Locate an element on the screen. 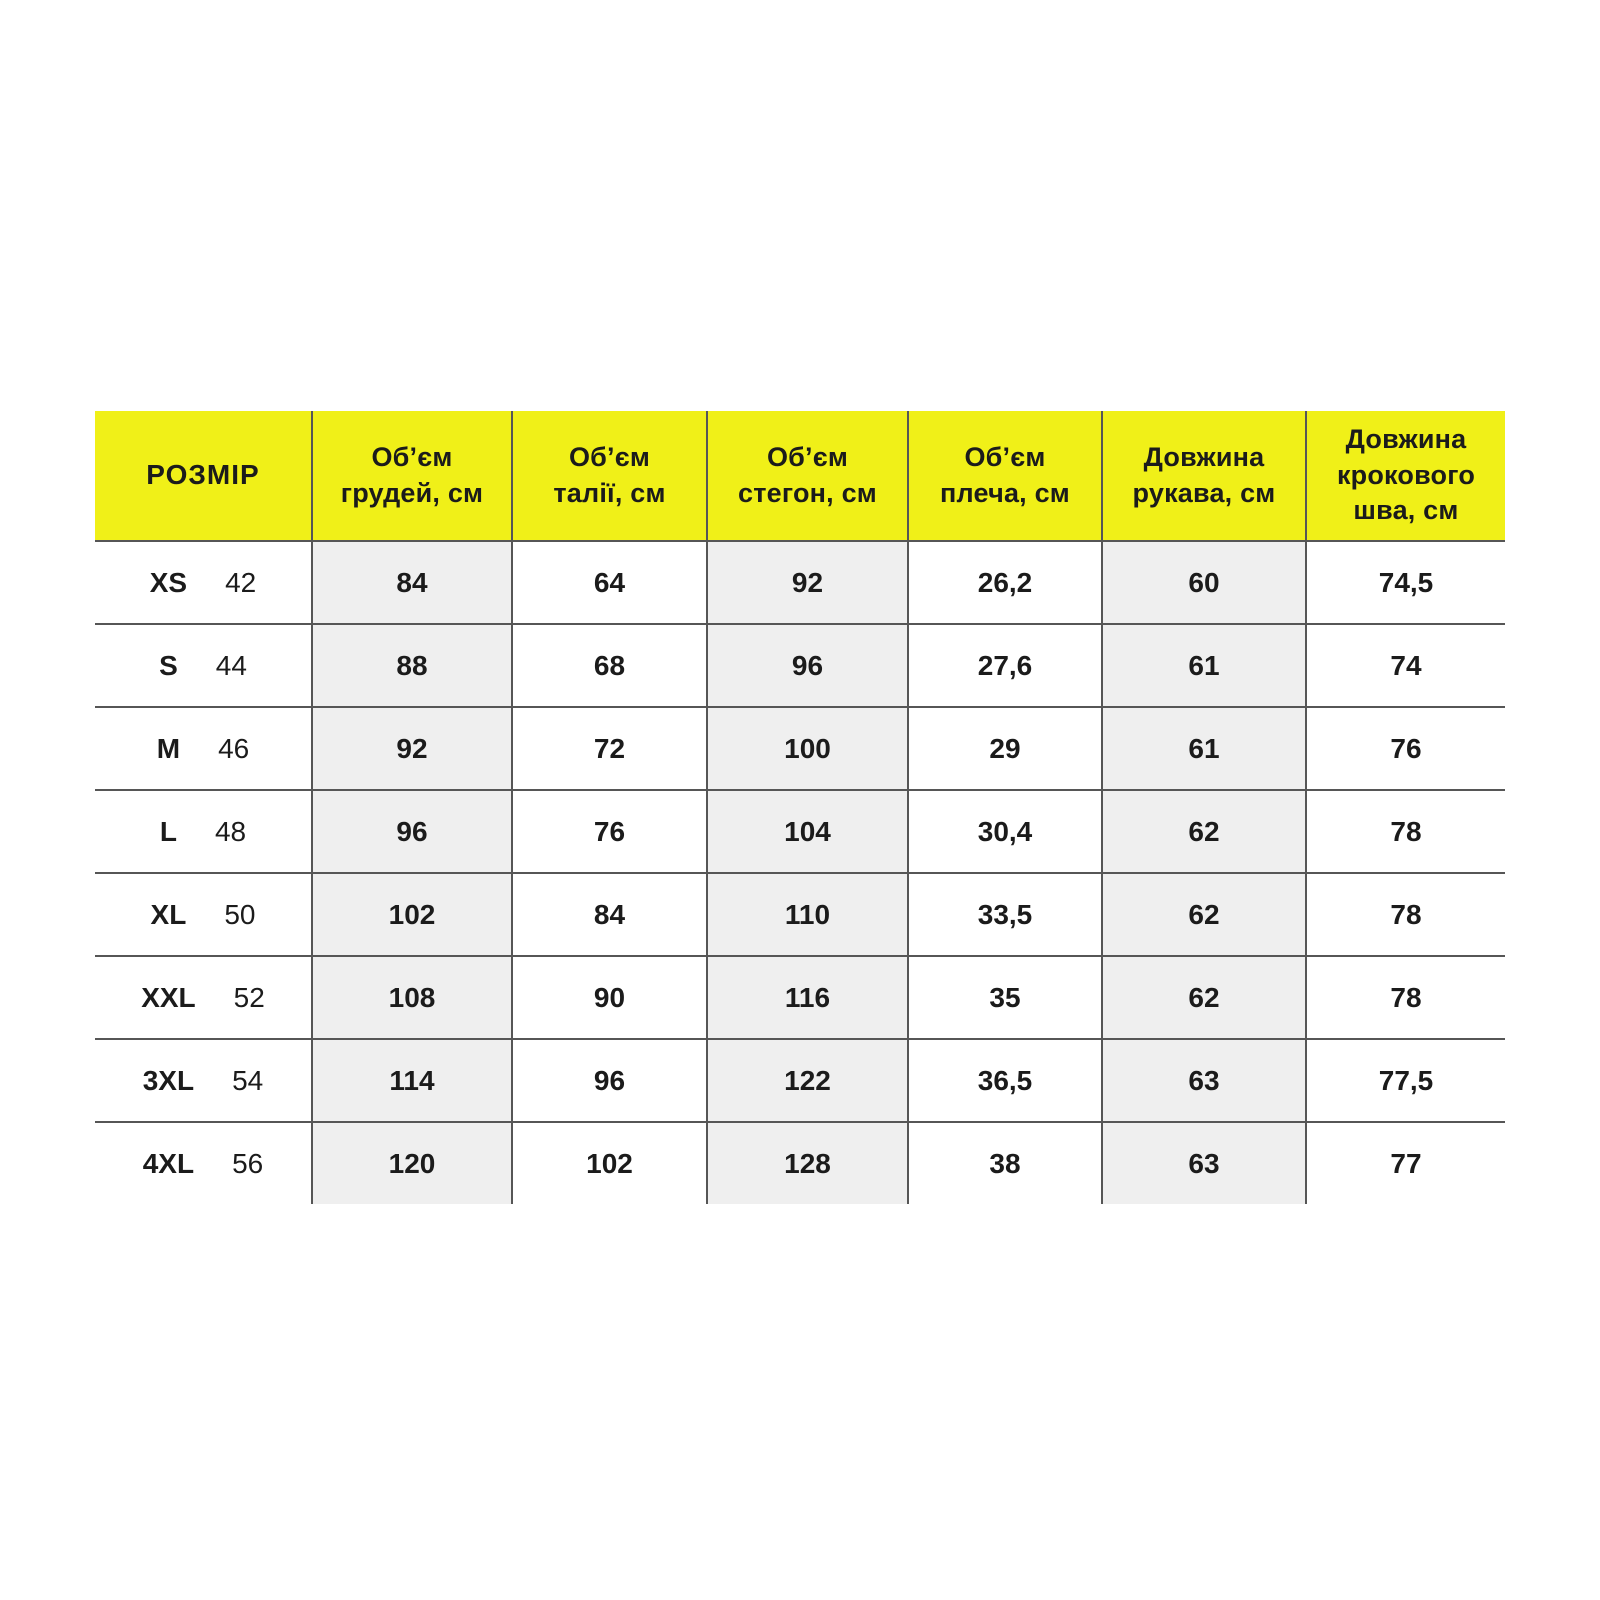 This screenshot has height=1600, width=1600. size-number: 46 is located at coordinates (234, 748).